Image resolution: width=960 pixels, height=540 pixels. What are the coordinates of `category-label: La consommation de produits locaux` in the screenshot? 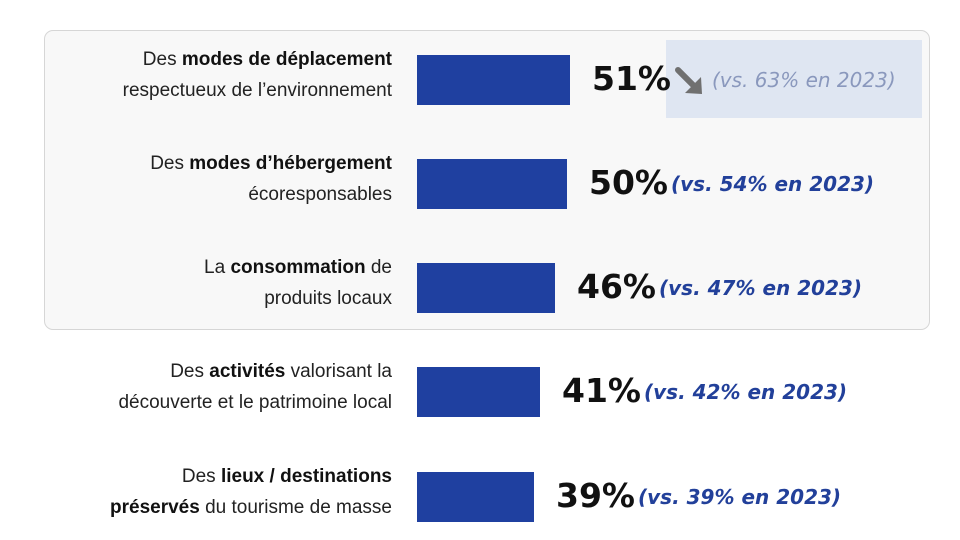 It's located at (212, 283).